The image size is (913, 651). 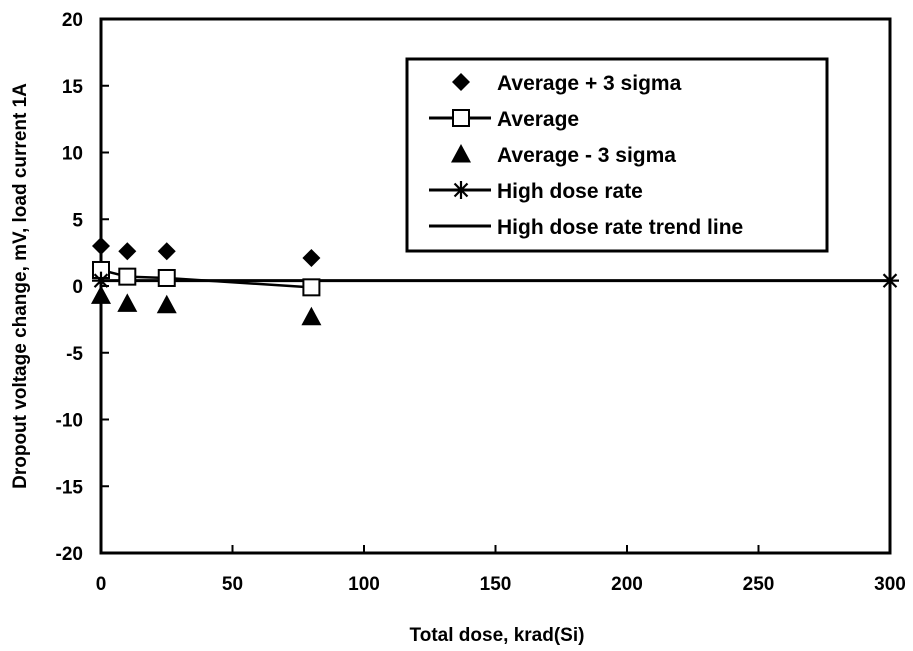 I want to click on x-tick-label: 0, so click(x=101, y=584).